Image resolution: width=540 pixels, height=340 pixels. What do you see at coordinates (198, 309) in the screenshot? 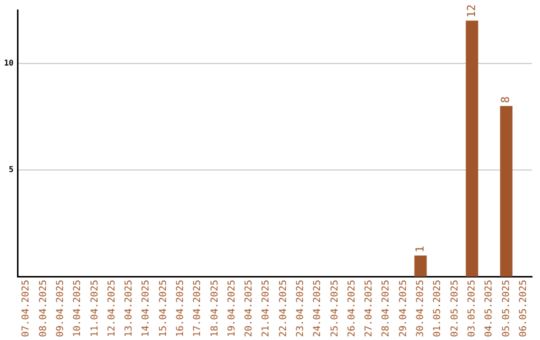
I see `x-tick-label: 17.04.2025` at bounding box center [198, 309].